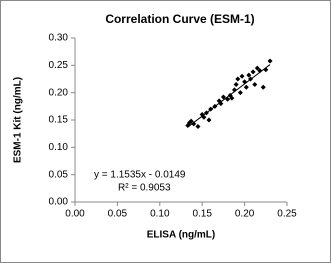  Describe the element at coordinates (59, 120) in the screenshot. I see `y-tick-label: 0.15` at that location.